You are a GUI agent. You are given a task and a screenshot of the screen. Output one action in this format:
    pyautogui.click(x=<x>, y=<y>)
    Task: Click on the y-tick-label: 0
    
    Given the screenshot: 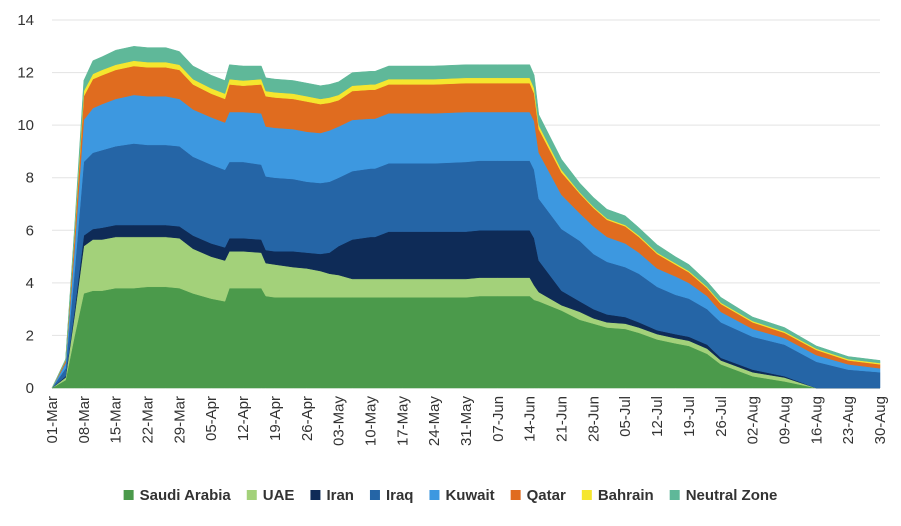 What is the action you would take?
    pyautogui.click(x=30, y=388)
    